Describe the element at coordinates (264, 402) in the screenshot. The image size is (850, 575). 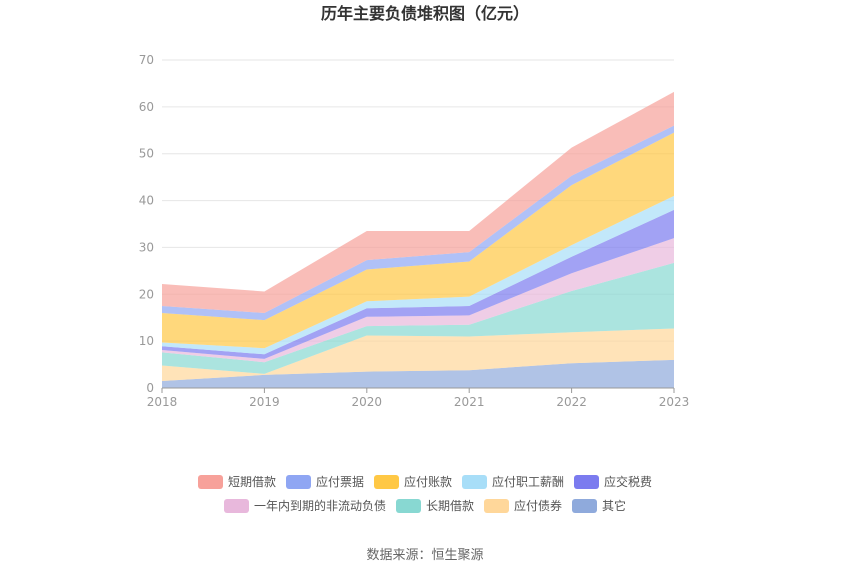
I see `x-tick-label: 2019` at that location.